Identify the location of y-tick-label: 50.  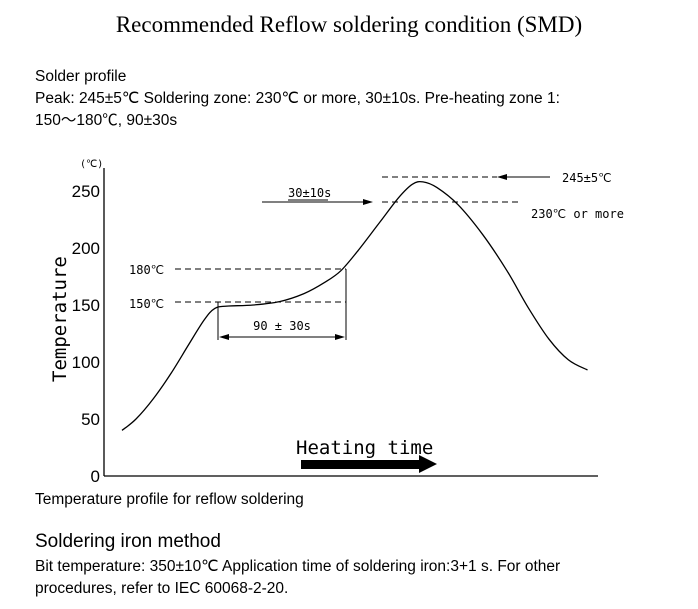
(90, 419).